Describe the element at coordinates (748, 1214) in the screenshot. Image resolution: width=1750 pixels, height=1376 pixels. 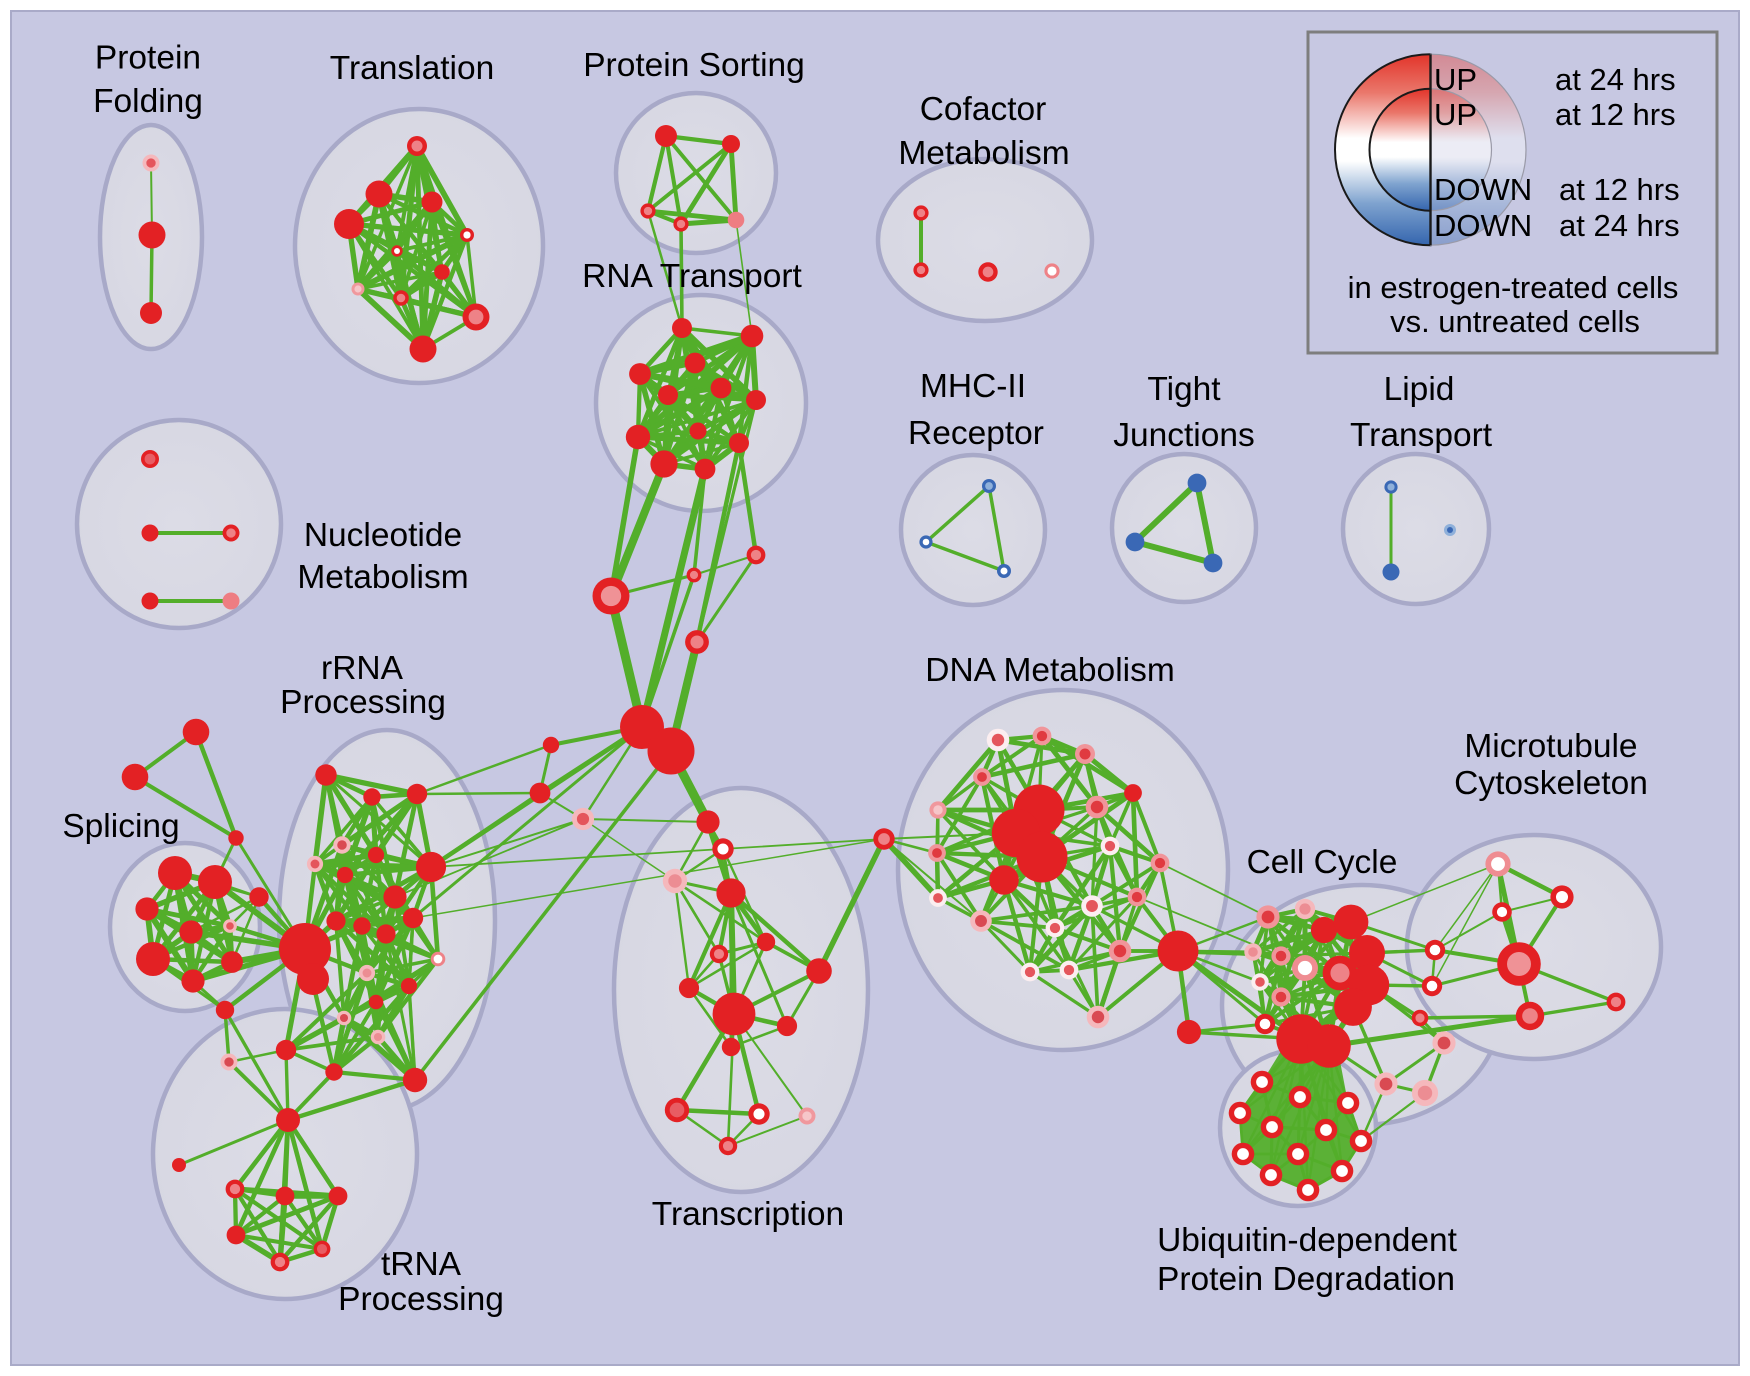
I see `svg-text: Transcription` at that location.